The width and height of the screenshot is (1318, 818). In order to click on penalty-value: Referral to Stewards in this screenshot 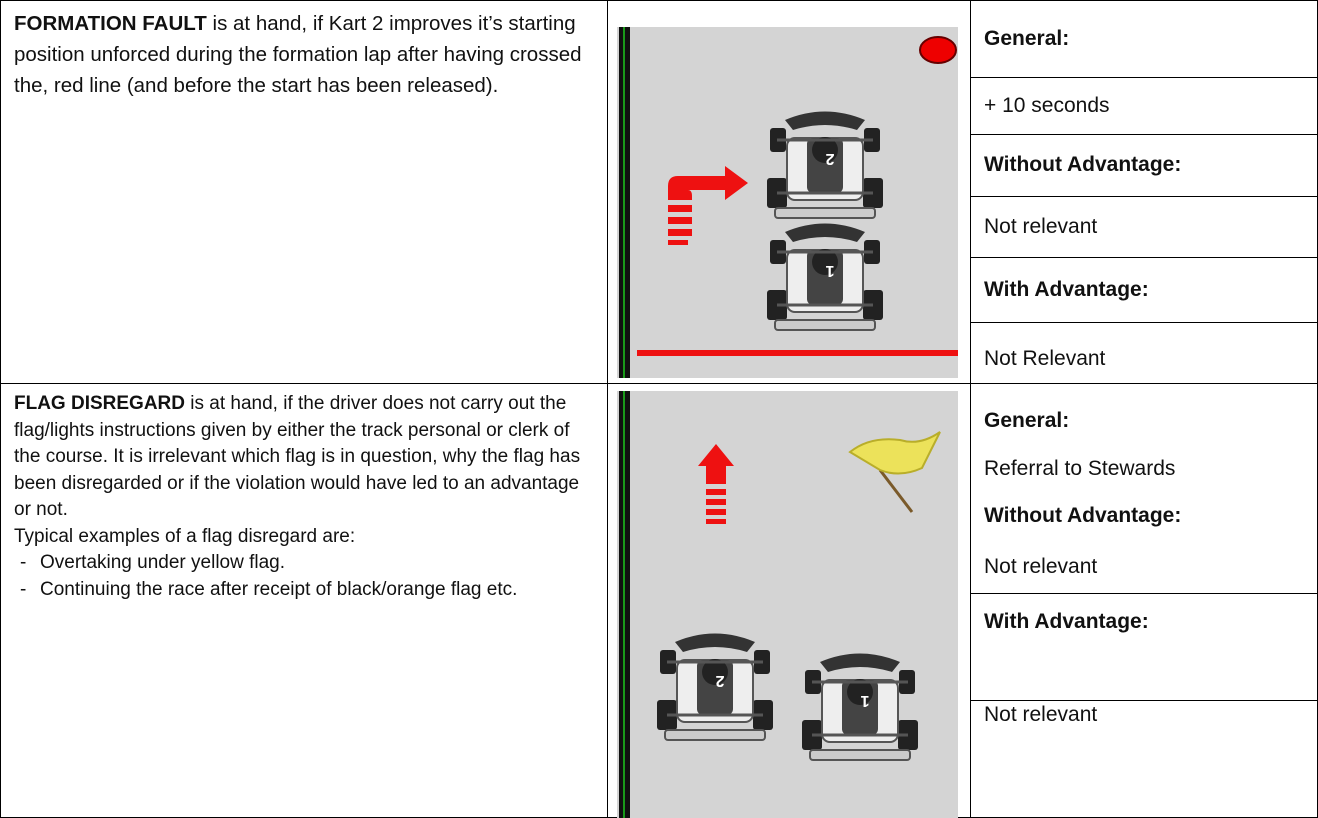, I will do `click(1080, 468)`.